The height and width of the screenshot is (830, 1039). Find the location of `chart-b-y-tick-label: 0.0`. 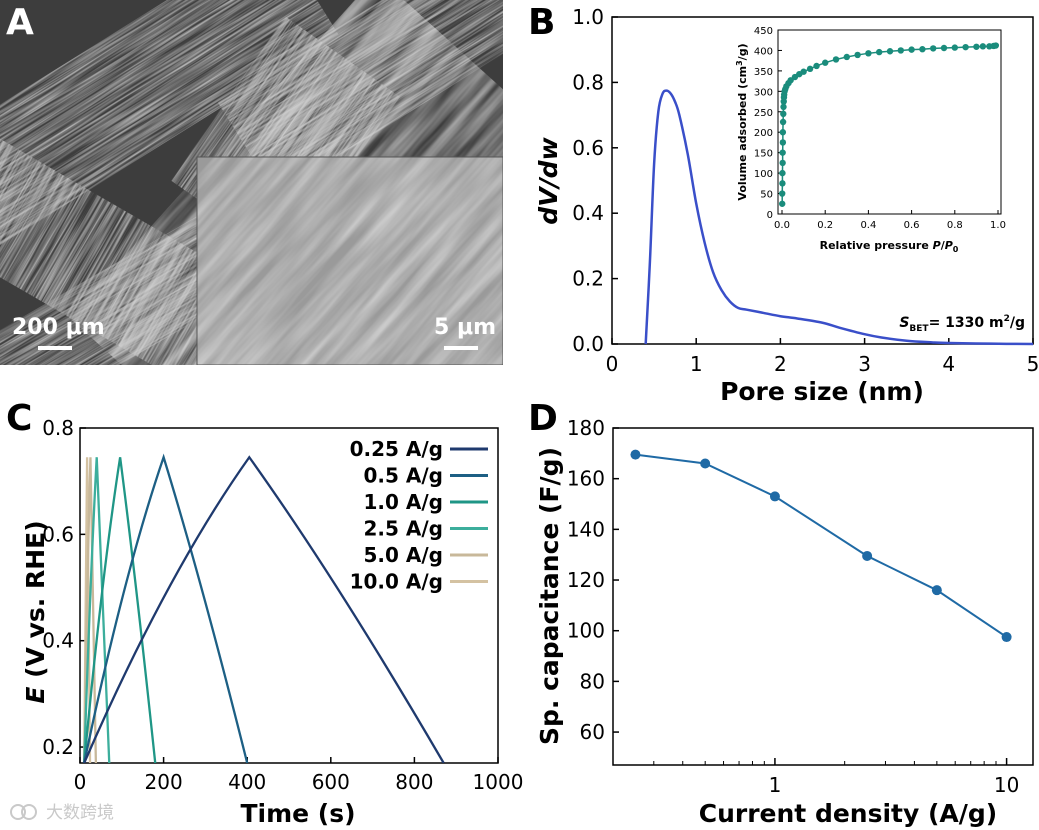

chart-b-y-tick-label: 0.0 is located at coordinates (588, 344).